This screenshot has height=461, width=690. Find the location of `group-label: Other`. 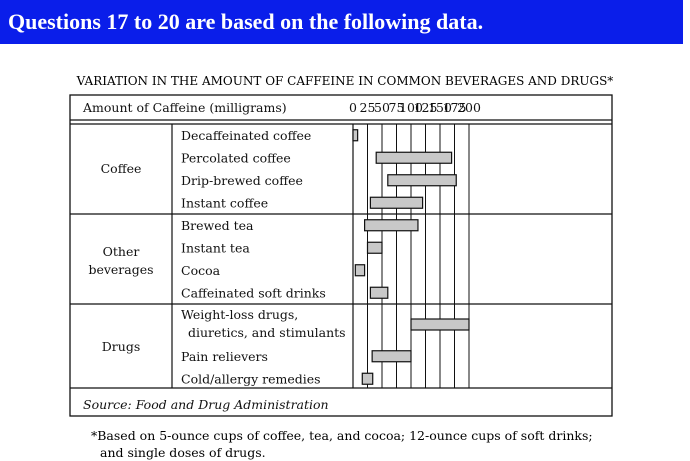

group-label: Other is located at coordinates (121, 251).